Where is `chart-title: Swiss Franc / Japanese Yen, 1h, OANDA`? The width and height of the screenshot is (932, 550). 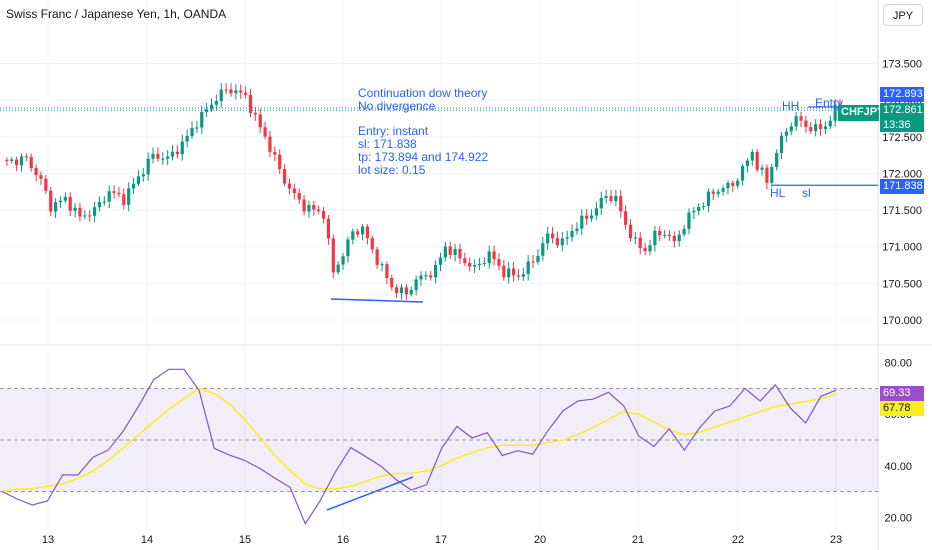 chart-title: Swiss Franc / Japanese Yen, 1h, OANDA is located at coordinates (116, 14).